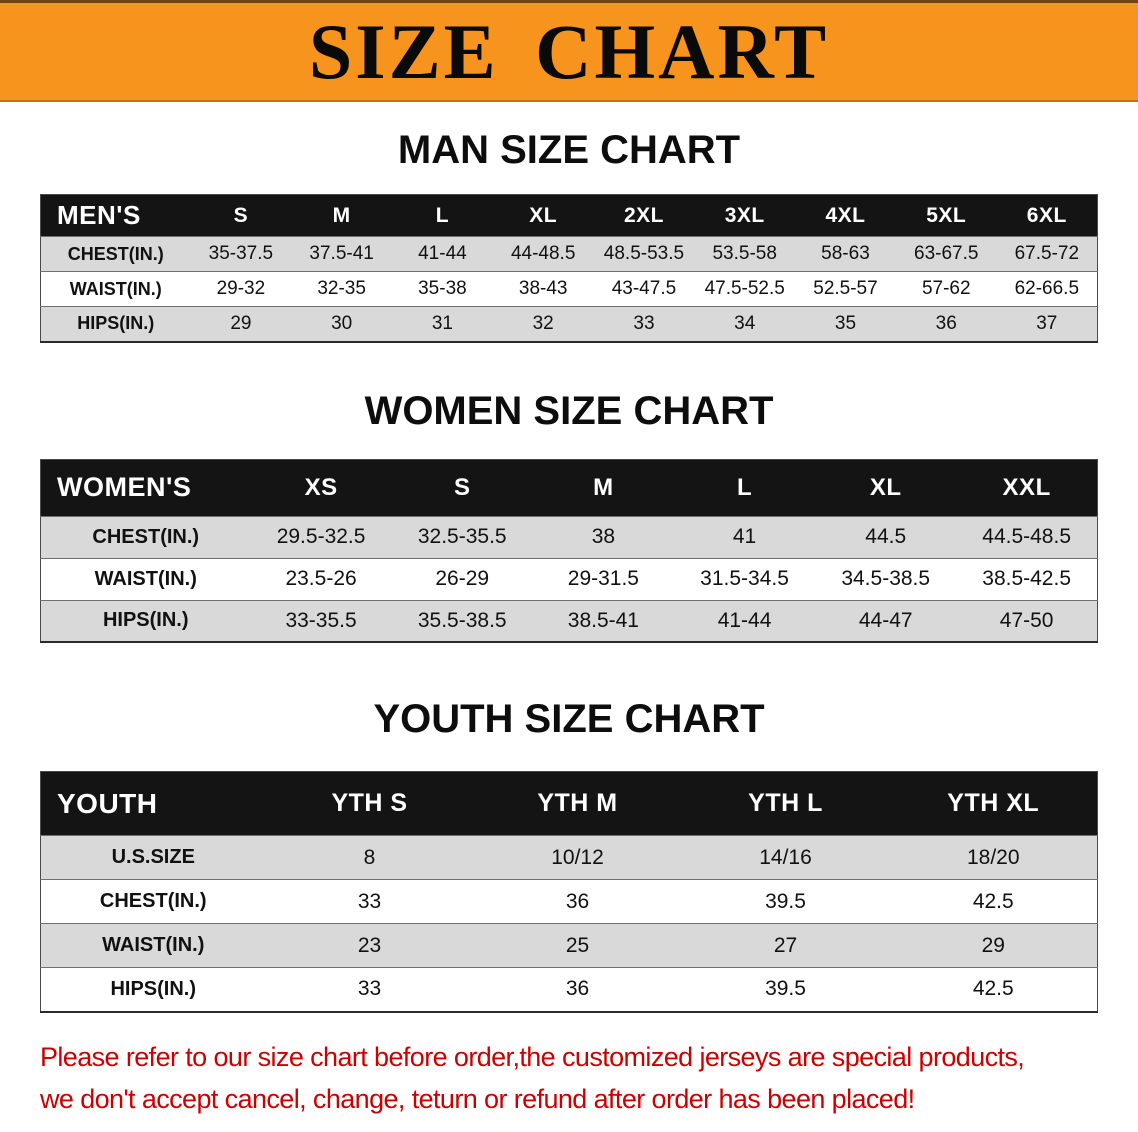 This screenshot has width=1138, height=1132. What do you see at coordinates (321, 620) in the screenshot?
I see `size-value-cell: 33-35.5` at bounding box center [321, 620].